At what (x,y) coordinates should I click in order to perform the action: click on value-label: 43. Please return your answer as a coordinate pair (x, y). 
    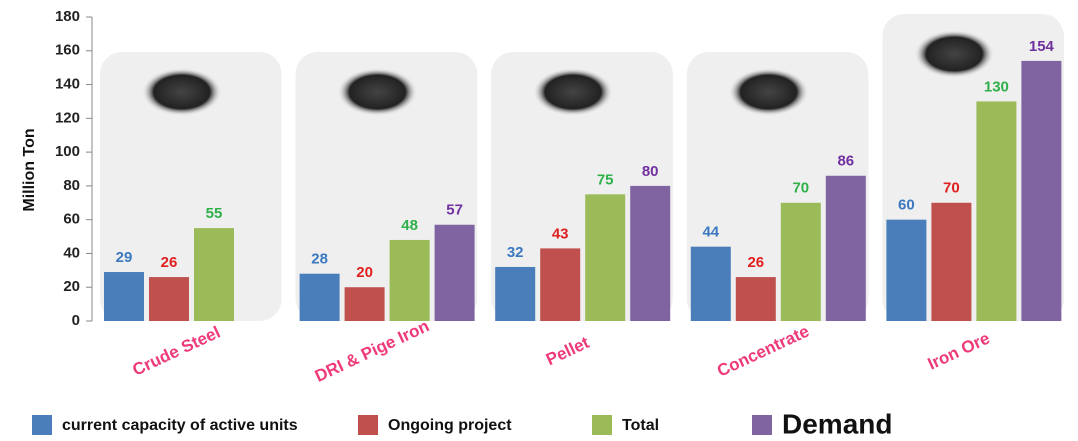
    Looking at the image, I should click on (560, 233).